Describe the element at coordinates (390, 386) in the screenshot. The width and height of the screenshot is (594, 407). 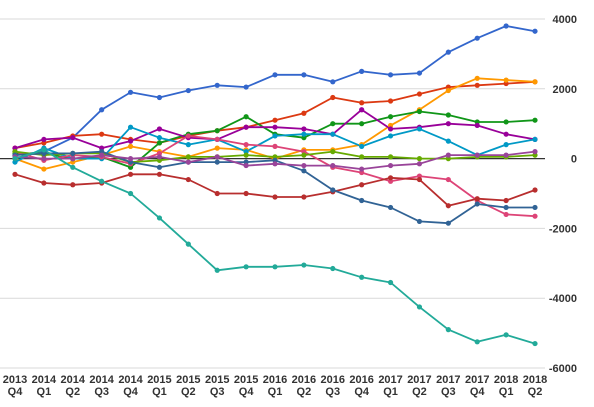
I see `x-tick-label: 2017 Q1` at that location.